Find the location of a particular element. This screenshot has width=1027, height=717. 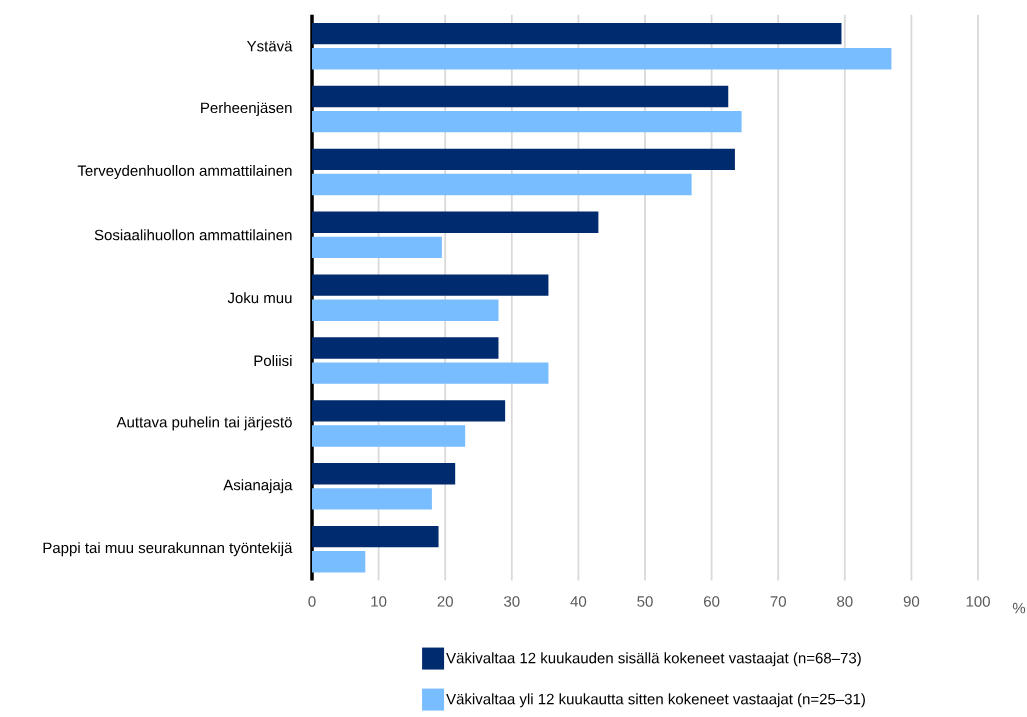

y-tick-label: Pappi tai muu seurakunnan työntekijä is located at coordinates (168, 549).